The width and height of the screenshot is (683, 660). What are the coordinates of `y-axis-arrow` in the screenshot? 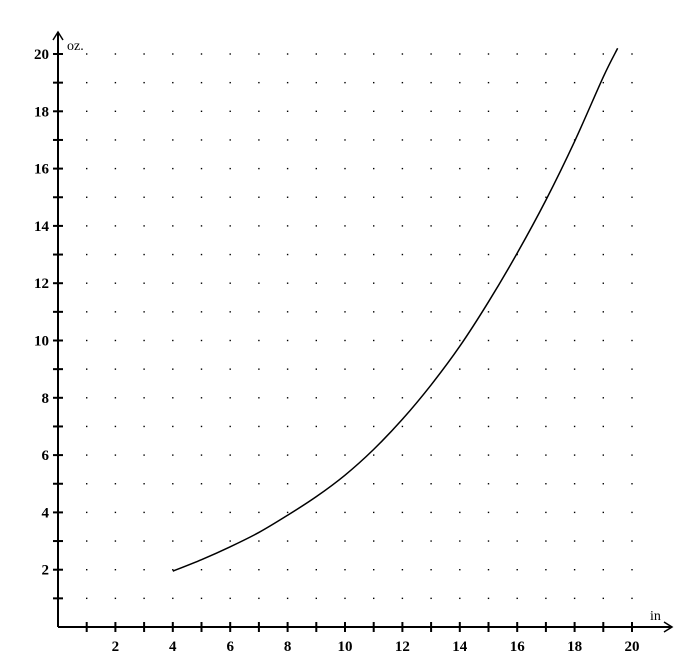 It's located at (58, 35).